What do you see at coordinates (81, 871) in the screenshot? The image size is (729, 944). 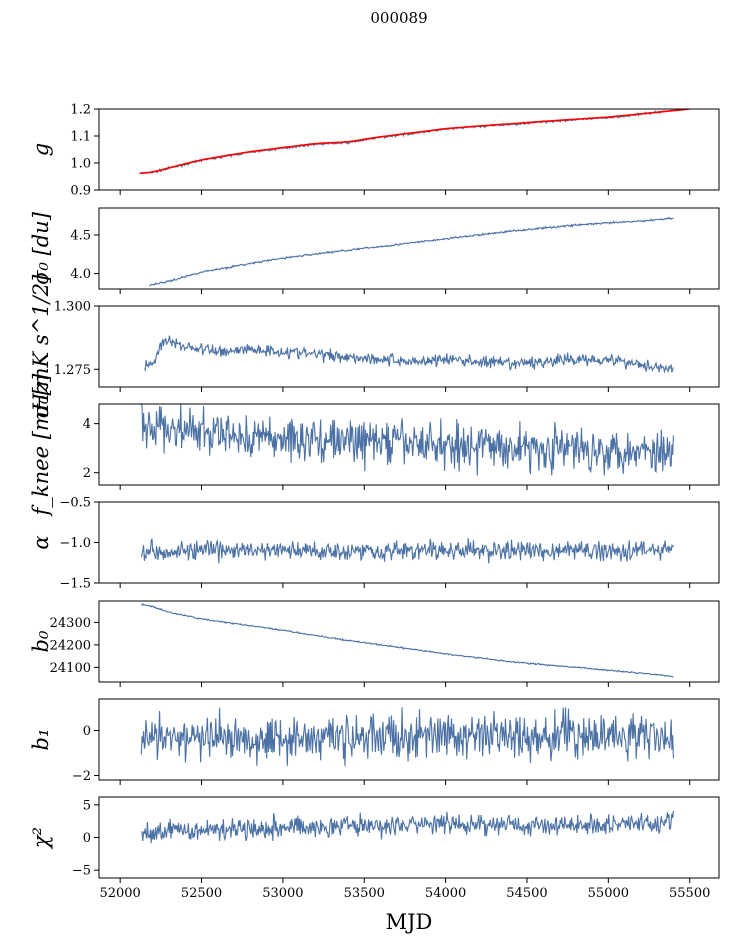 I see `y-tick-label: −5` at bounding box center [81, 871].